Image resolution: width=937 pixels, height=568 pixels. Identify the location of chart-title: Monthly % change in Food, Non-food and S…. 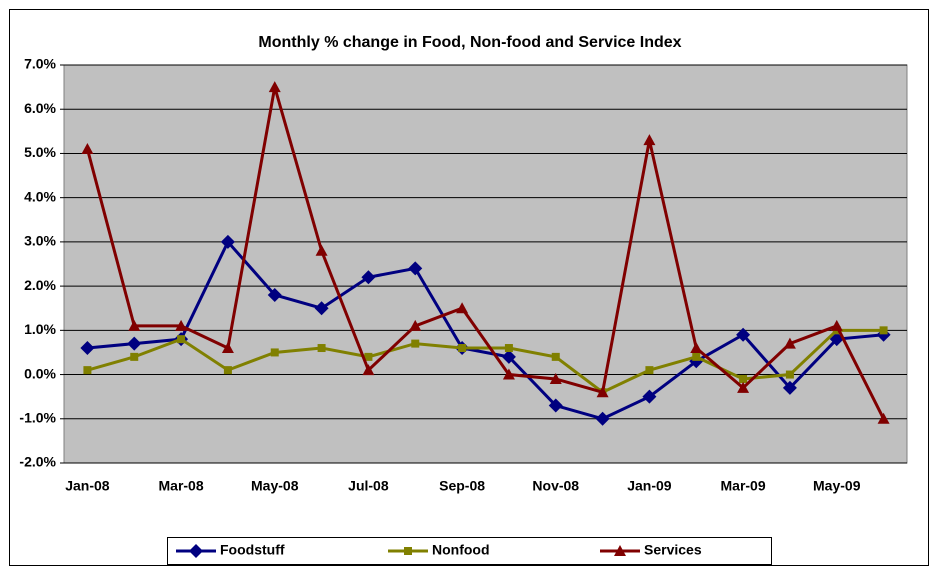
(469, 42).